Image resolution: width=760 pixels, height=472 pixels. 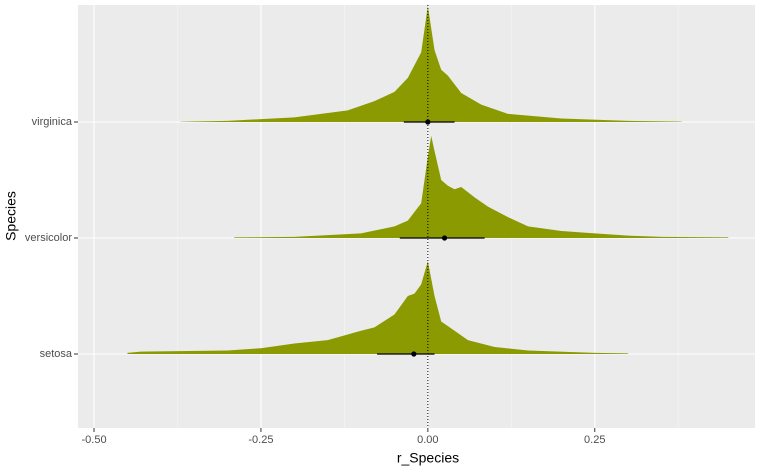 I want to click on x-tick-label: -0.50, so click(x=93, y=440).